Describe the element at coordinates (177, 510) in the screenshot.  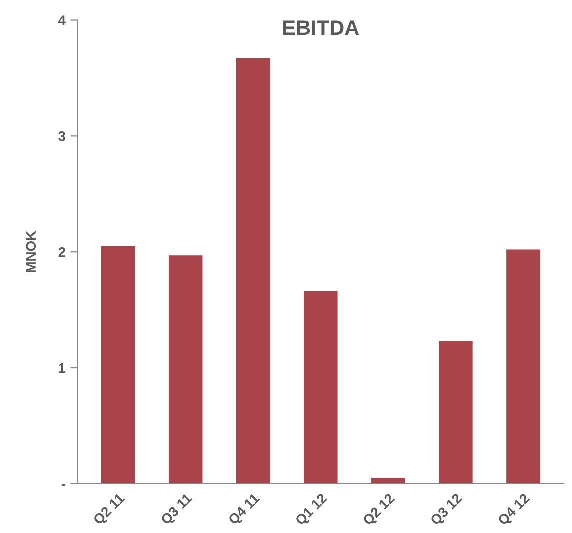
I see `x-tick-label: Q3 11` at that location.